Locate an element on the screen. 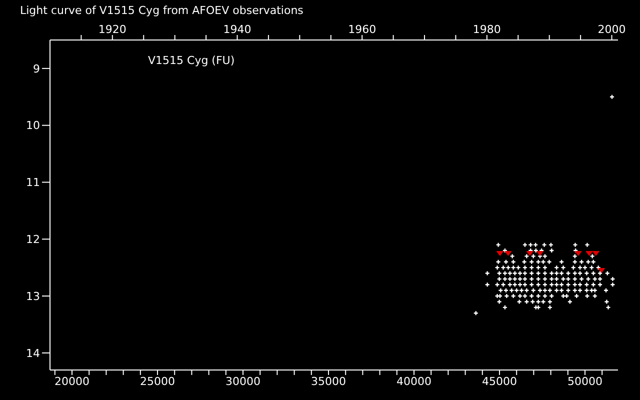 This screenshot has height=400, width=640. x-tick-label: 20000 is located at coordinates (72, 381).